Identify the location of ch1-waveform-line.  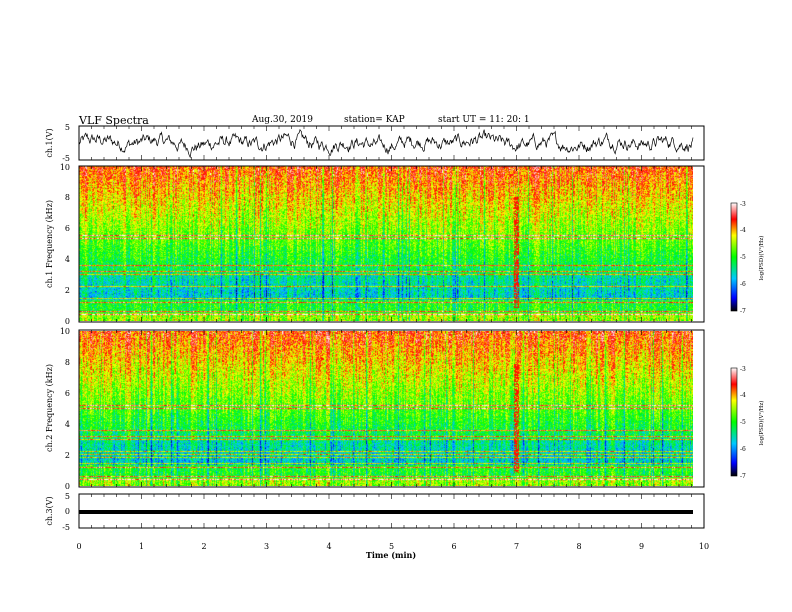
(386, 143).